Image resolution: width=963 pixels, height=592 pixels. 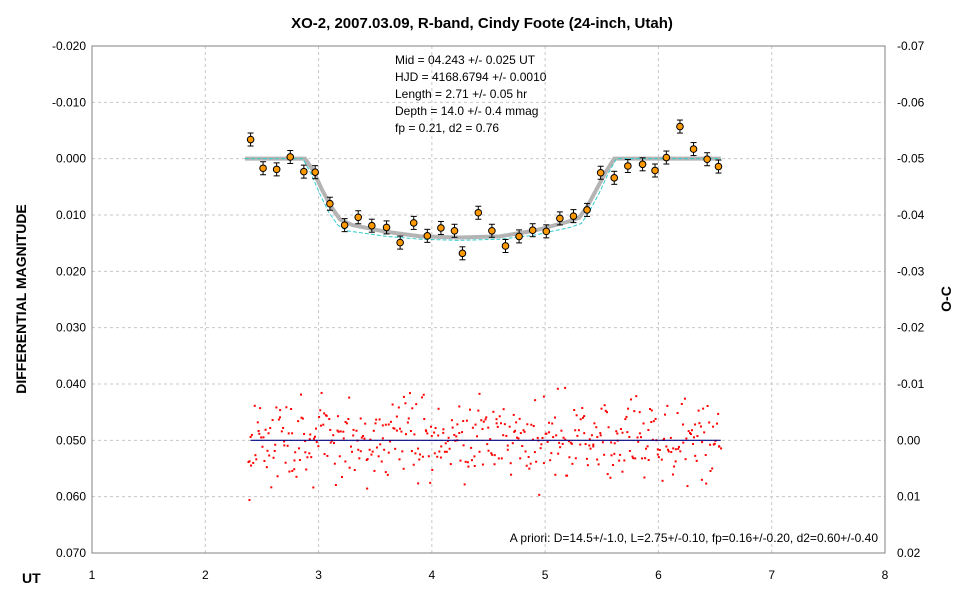 What do you see at coordinates (466, 111) in the screenshot?
I see `fit-depth: Depth = 14.0 +/- 0.4 mmag` at bounding box center [466, 111].